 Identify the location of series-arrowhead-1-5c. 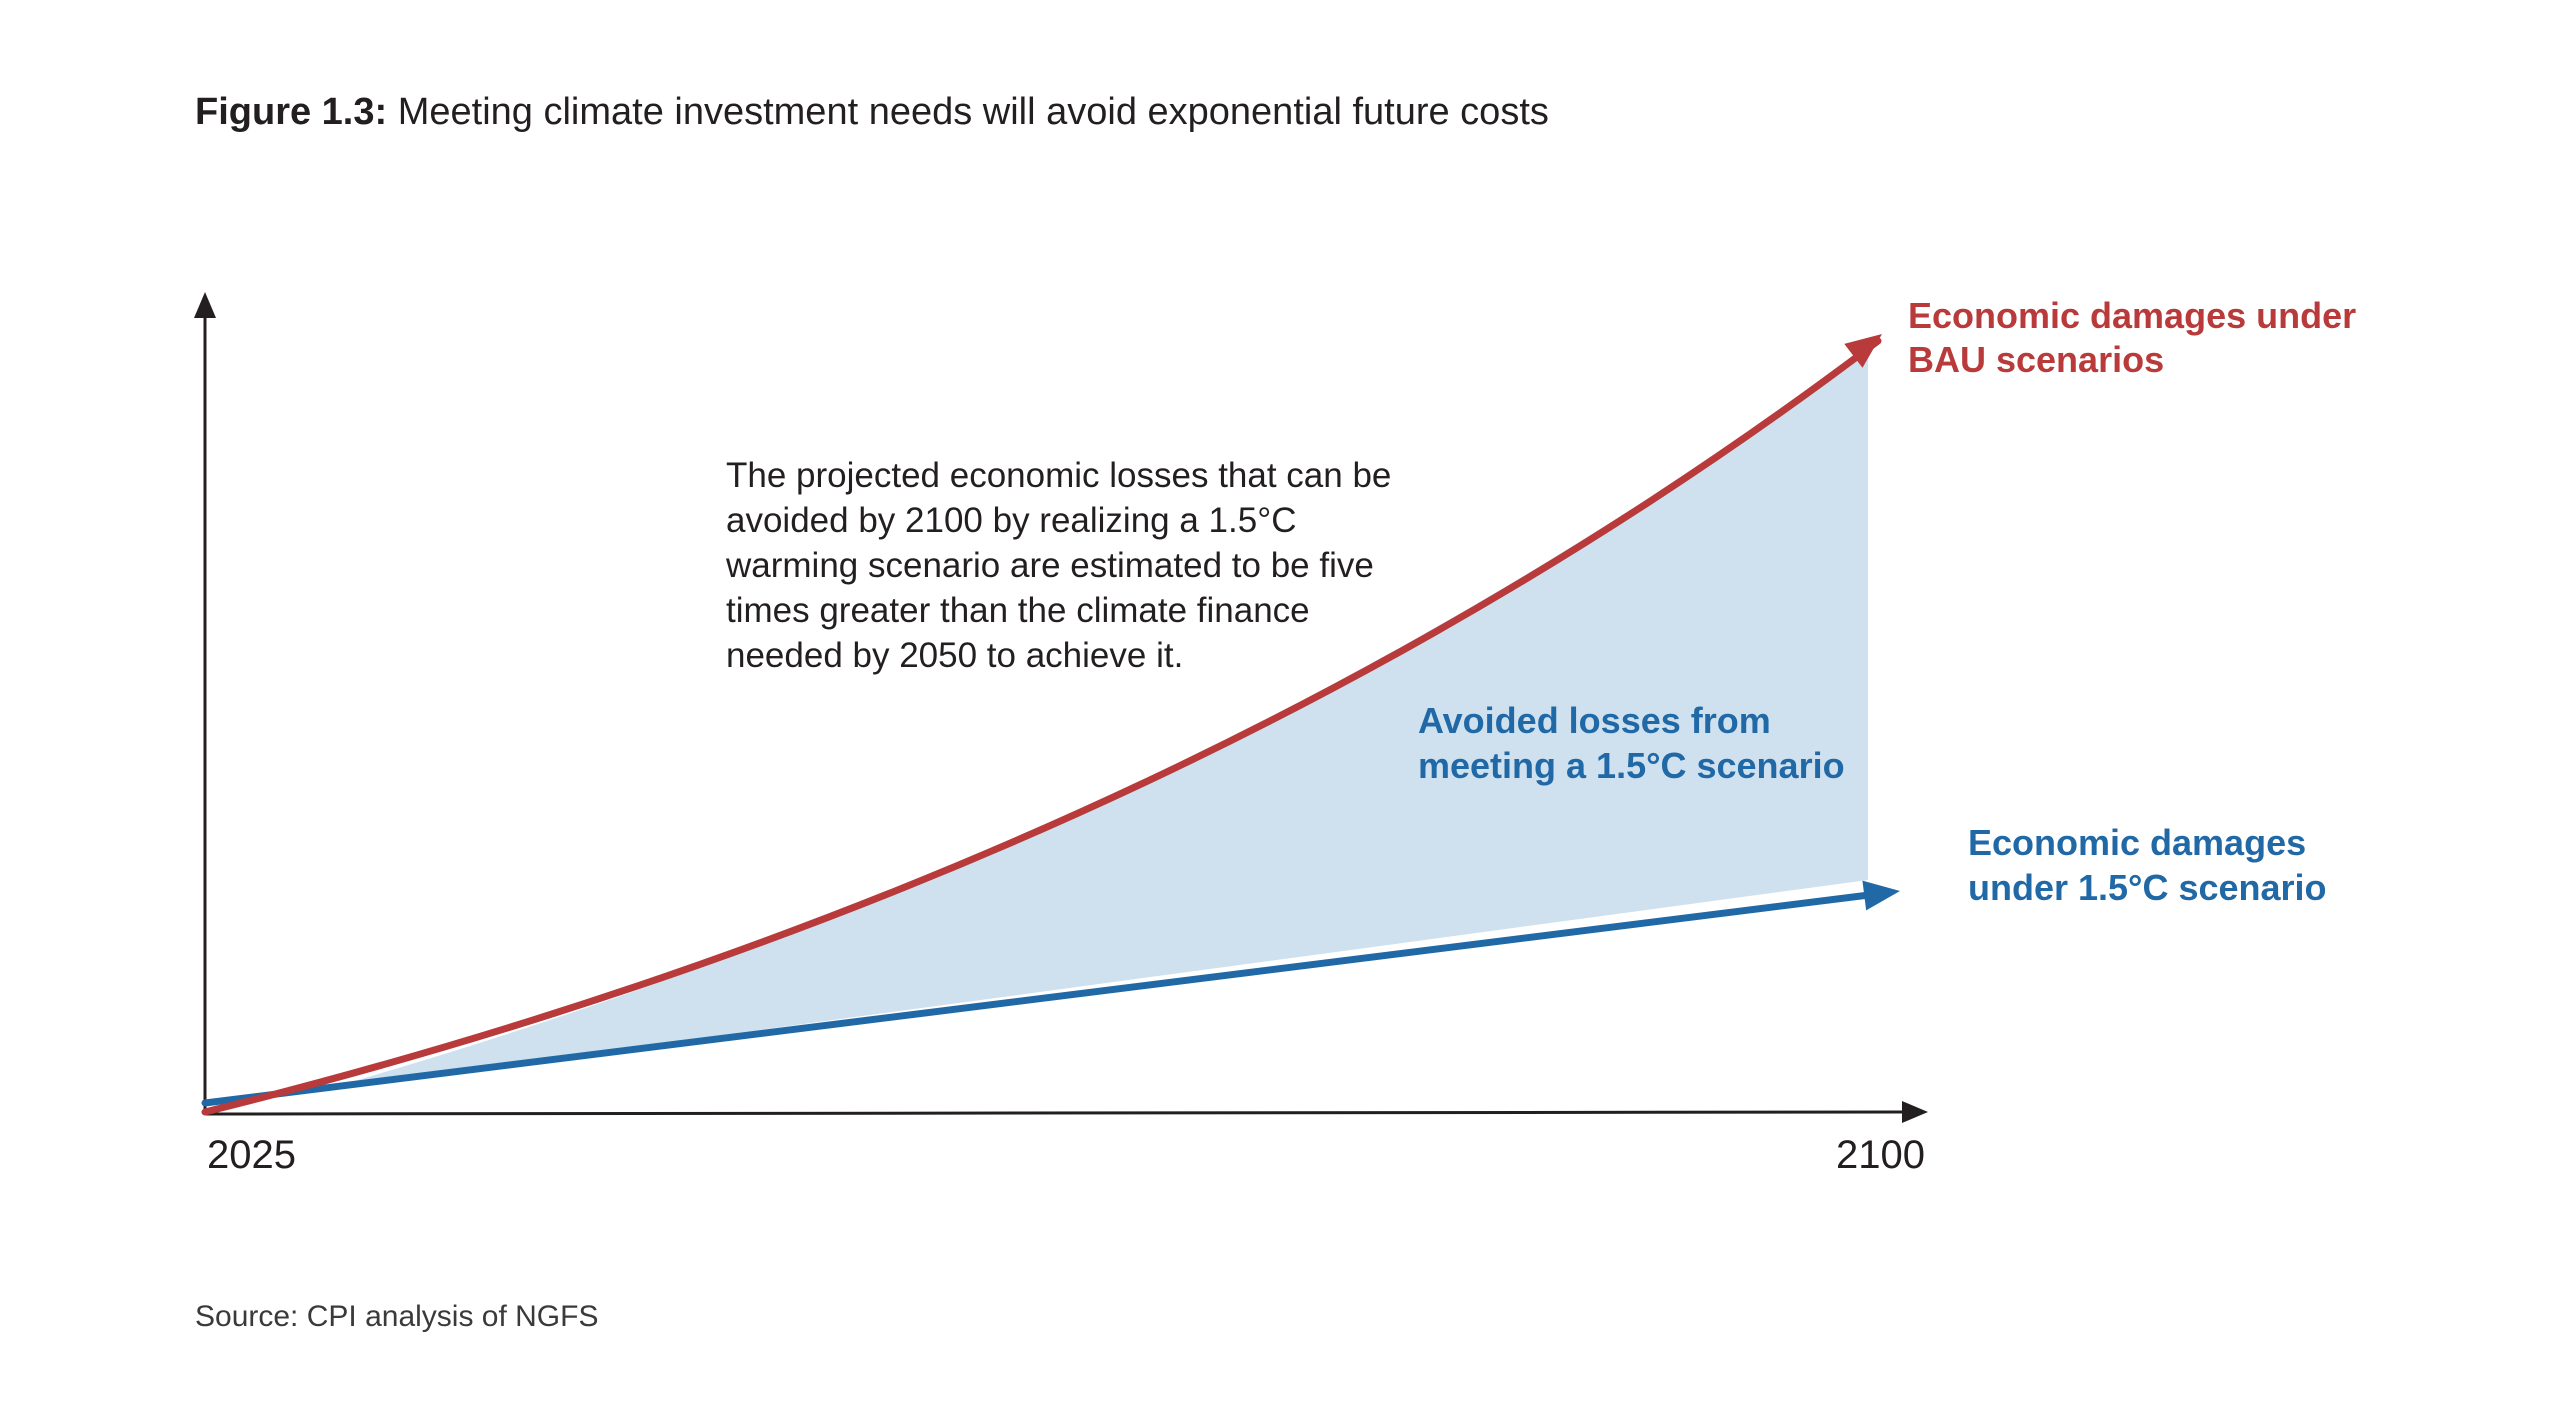
(1881, 895).